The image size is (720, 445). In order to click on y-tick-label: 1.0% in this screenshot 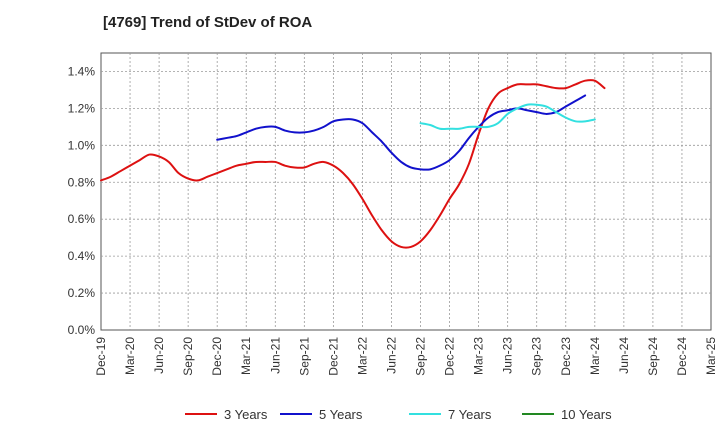, I will do `click(82, 145)`.